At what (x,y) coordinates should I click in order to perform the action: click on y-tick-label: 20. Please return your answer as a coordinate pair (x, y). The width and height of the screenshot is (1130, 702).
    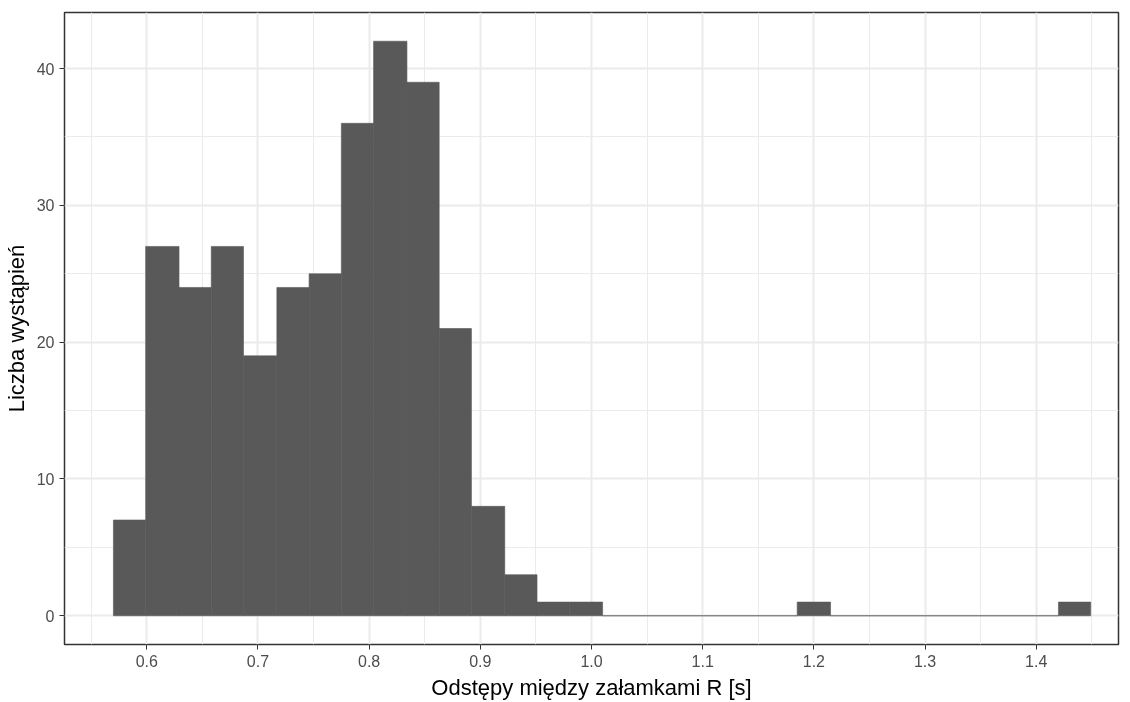
    Looking at the image, I should click on (45, 343).